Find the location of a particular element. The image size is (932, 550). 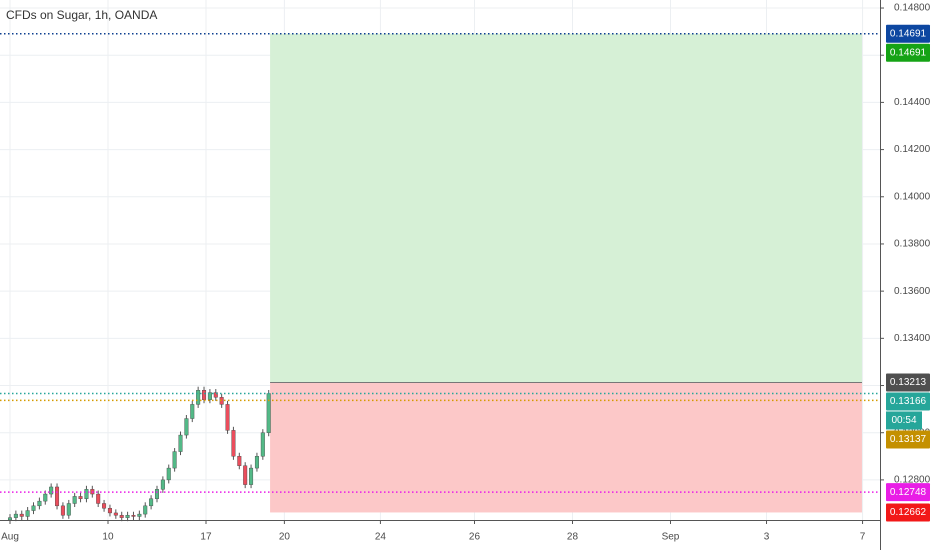

y-tick-label: 0.12800 is located at coordinates (912, 480).